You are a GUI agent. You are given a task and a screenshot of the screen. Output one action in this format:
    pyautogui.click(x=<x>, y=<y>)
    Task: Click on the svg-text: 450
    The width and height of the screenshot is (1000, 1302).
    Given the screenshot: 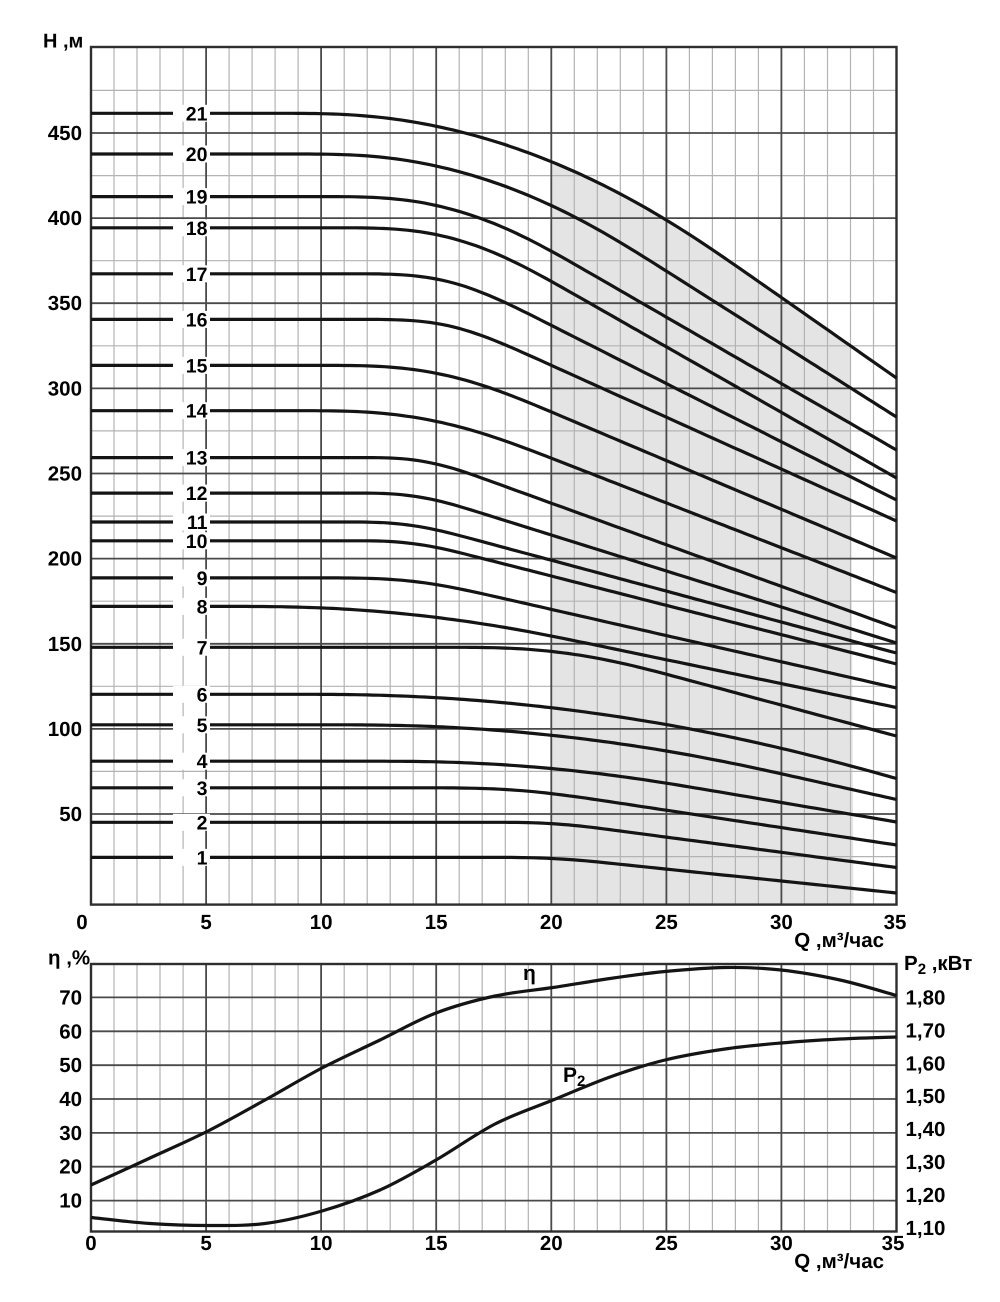 What is the action you would take?
    pyautogui.click(x=65, y=133)
    